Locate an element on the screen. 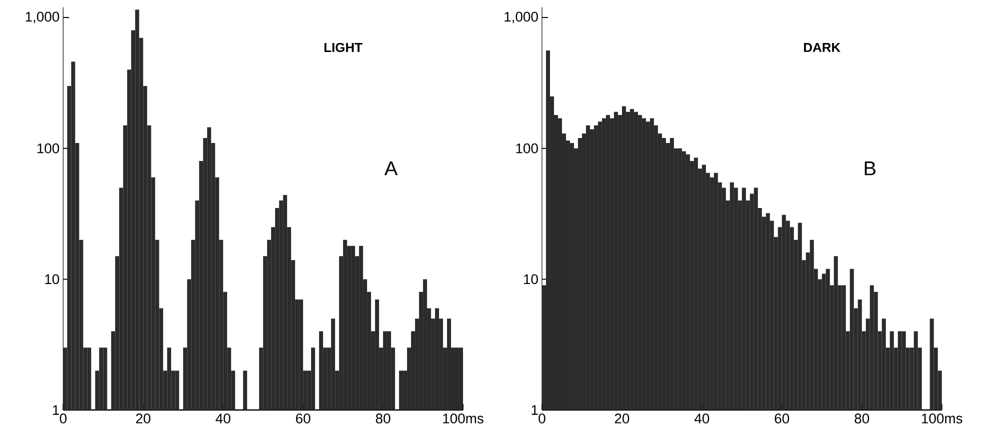 This screenshot has height=445, width=986. text: DARK is located at coordinates (822, 47).